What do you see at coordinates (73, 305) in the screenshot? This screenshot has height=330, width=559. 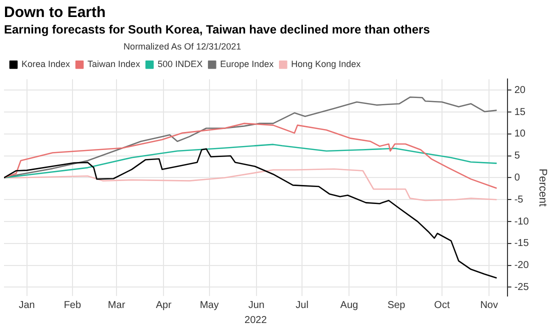 I see `x-tick-label: Feb` at bounding box center [73, 305].